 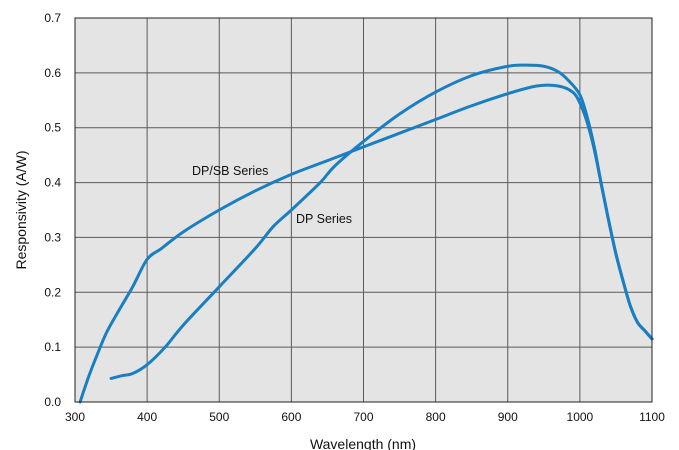 What do you see at coordinates (52, 292) in the screenshot?
I see `y-tick-label: 0.2` at bounding box center [52, 292].